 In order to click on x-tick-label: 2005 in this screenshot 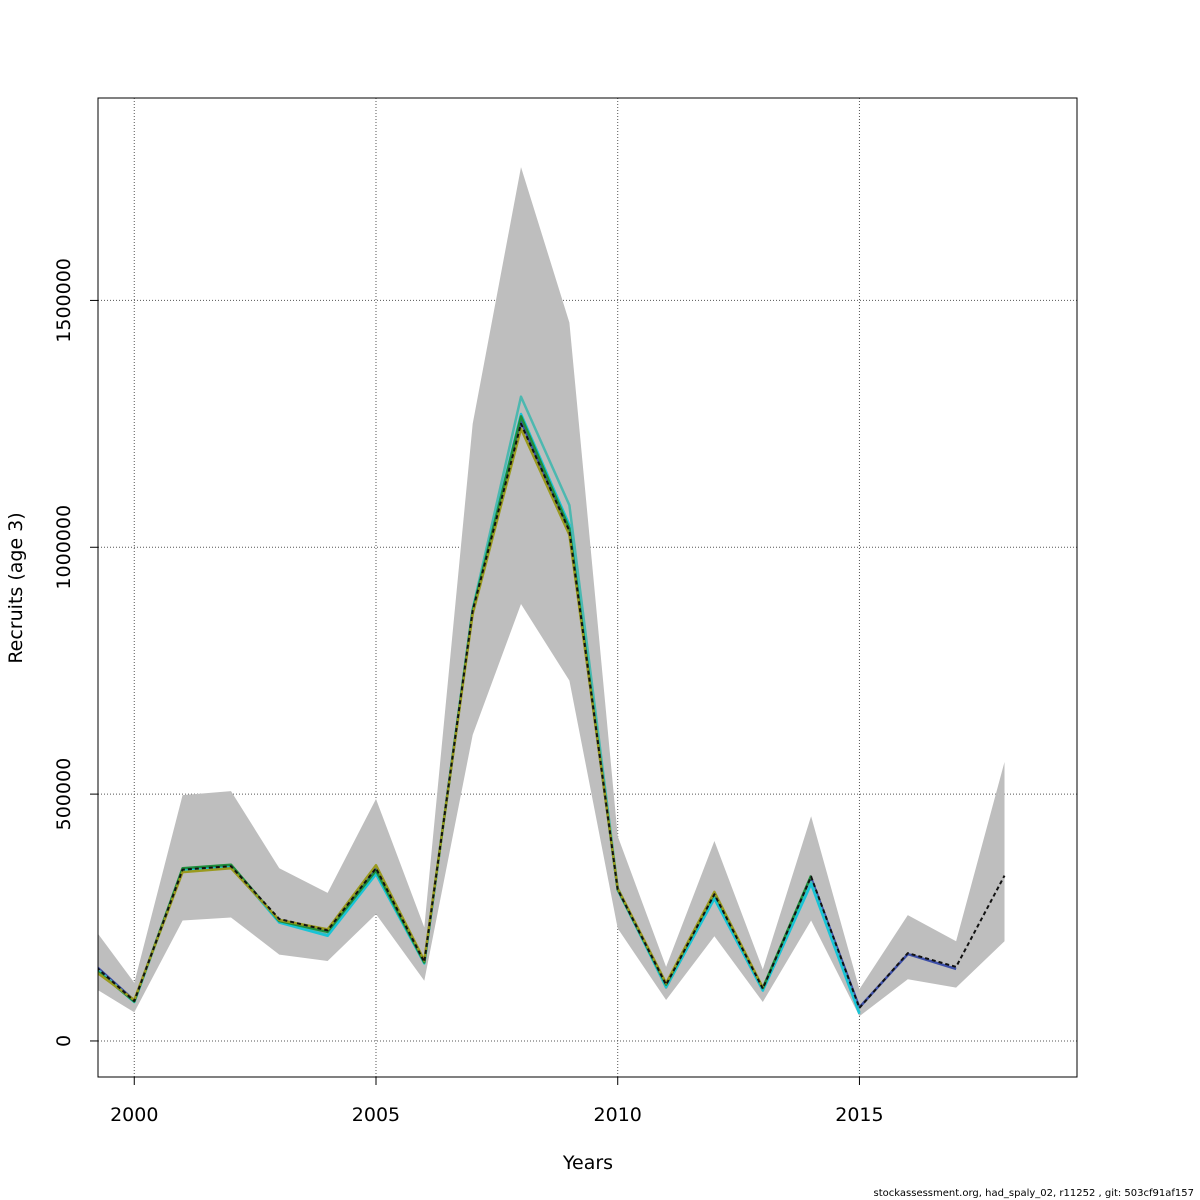, I will do `click(376, 1115)`.